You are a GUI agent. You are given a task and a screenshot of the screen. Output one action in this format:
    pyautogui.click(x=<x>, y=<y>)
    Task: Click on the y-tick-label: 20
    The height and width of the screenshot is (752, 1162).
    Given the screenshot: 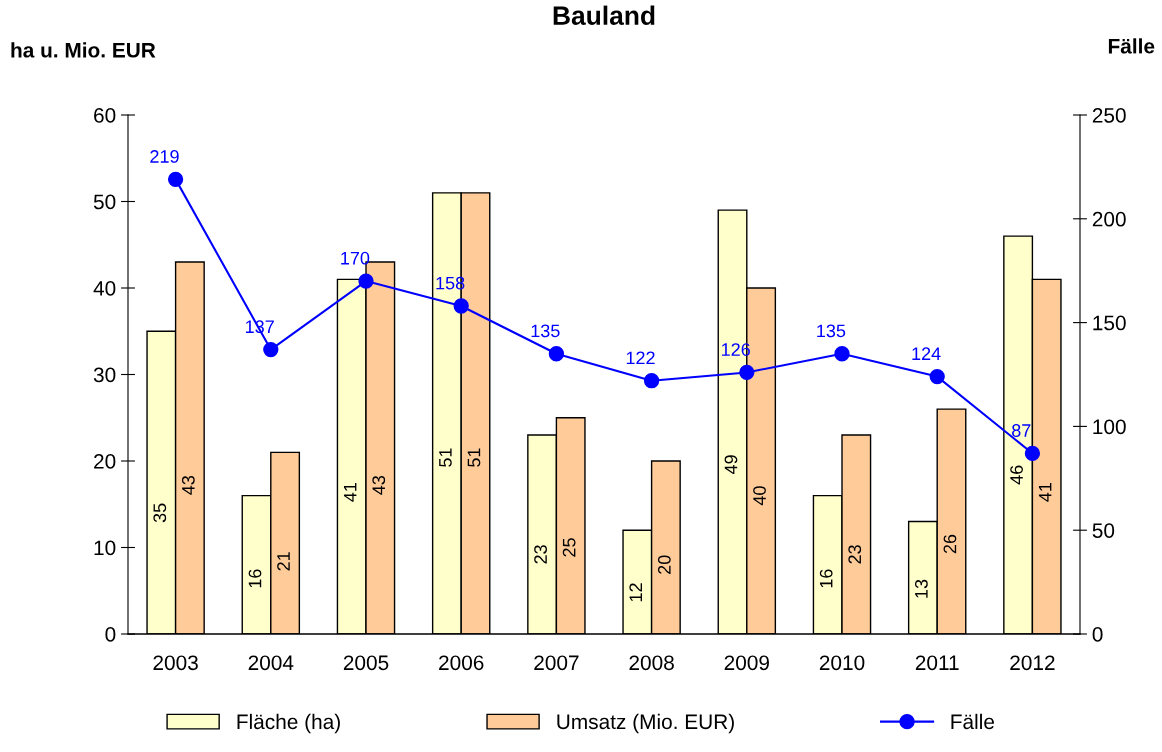 What is the action you would take?
    pyautogui.click(x=105, y=461)
    